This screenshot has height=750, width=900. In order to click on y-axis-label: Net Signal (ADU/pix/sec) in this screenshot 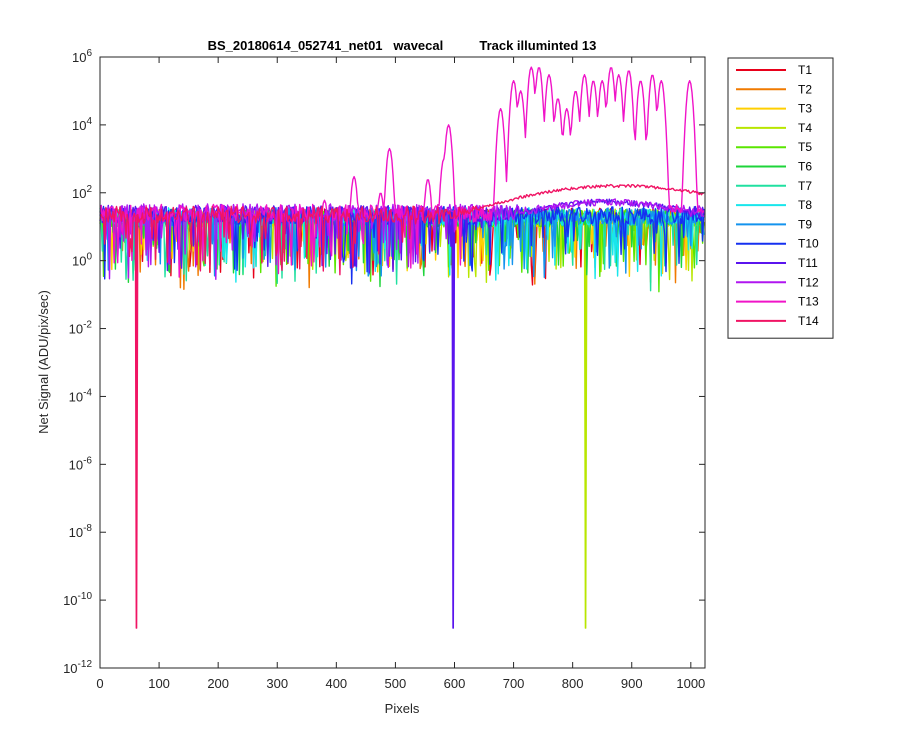, I will do `click(43, 362)`.